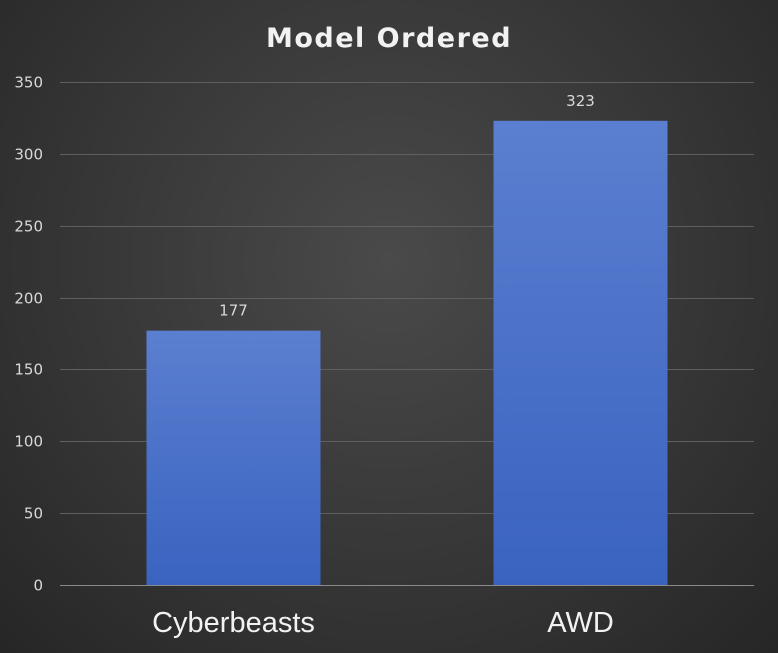 The width and height of the screenshot is (778, 653). Describe the element at coordinates (389, 38) in the screenshot. I see `chart-title: Model Ordered` at that location.